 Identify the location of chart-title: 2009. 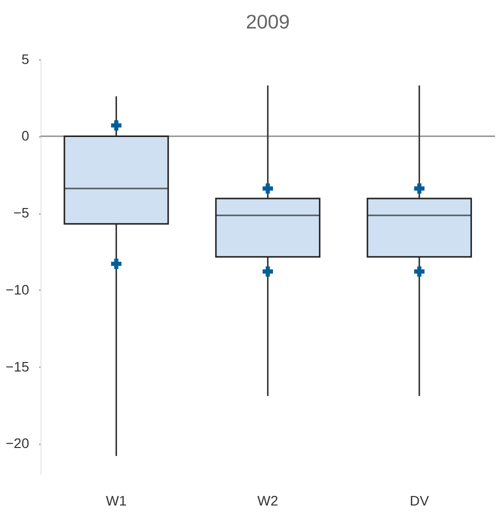
(268, 23).